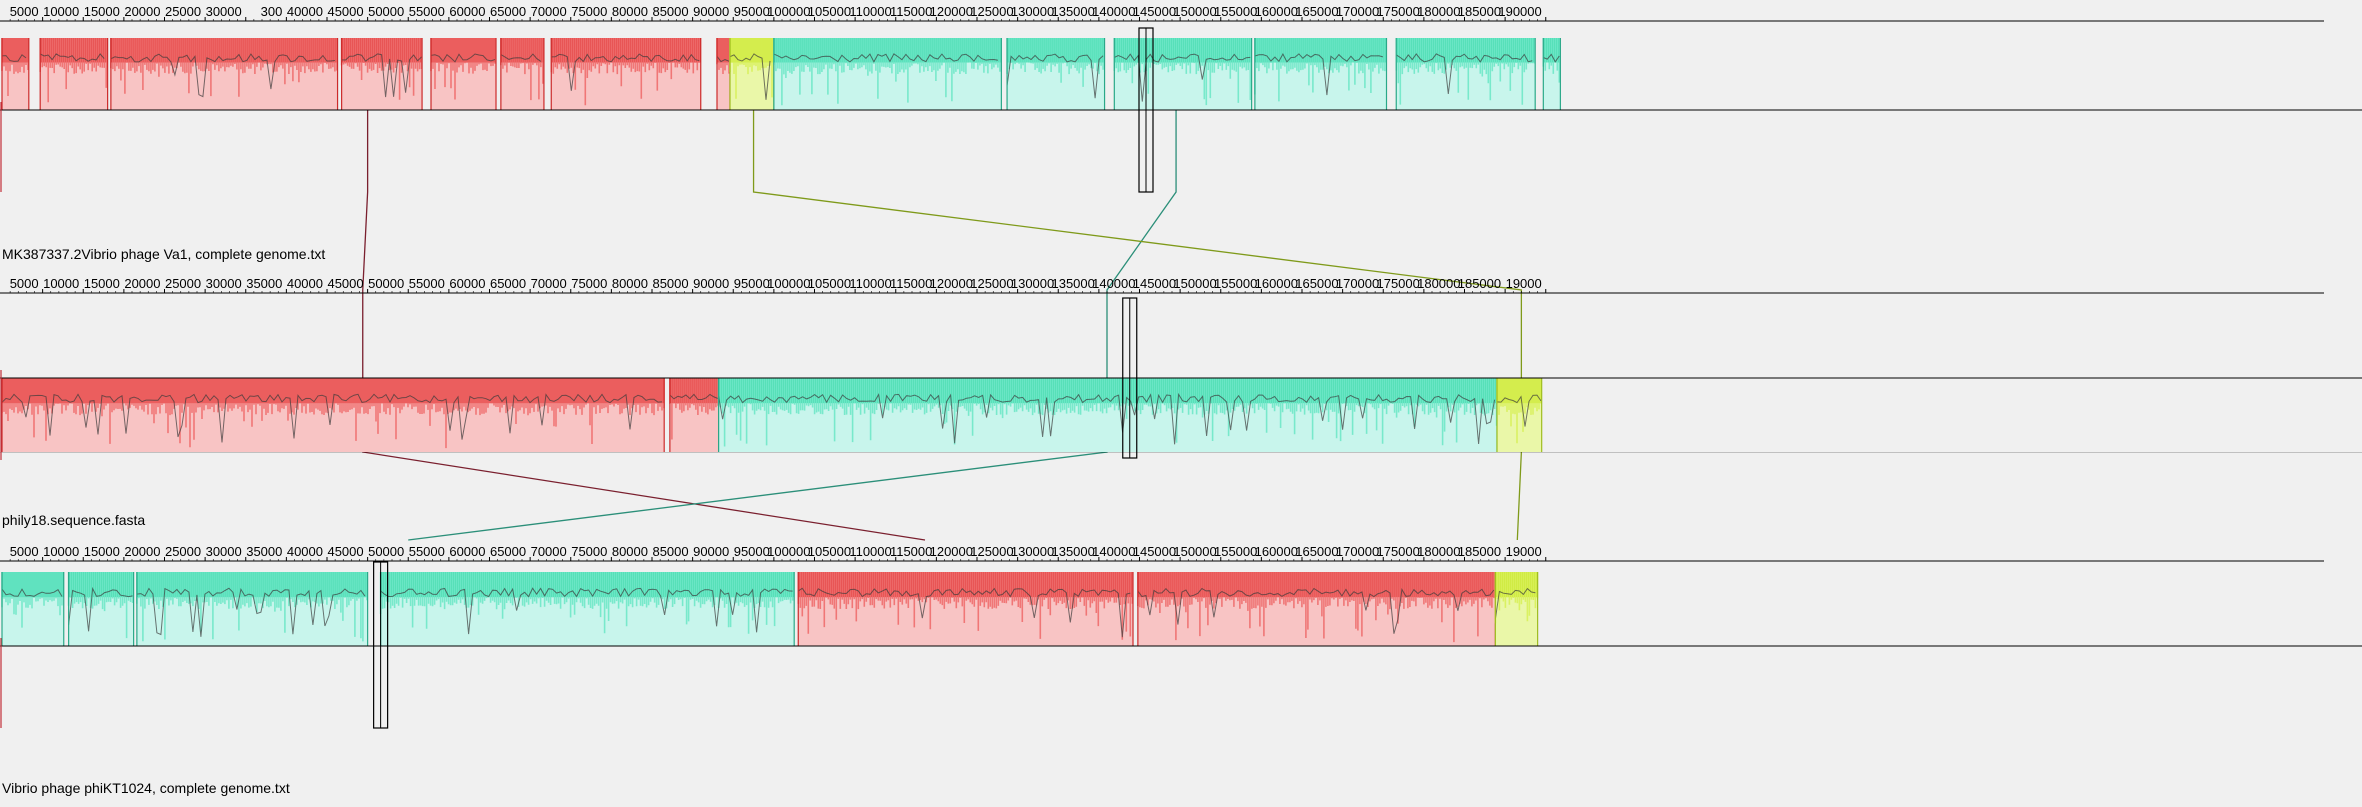  Describe the element at coordinates (1113, 283) in the screenshot. I see `ruler-tick-label: 140000` at that location.